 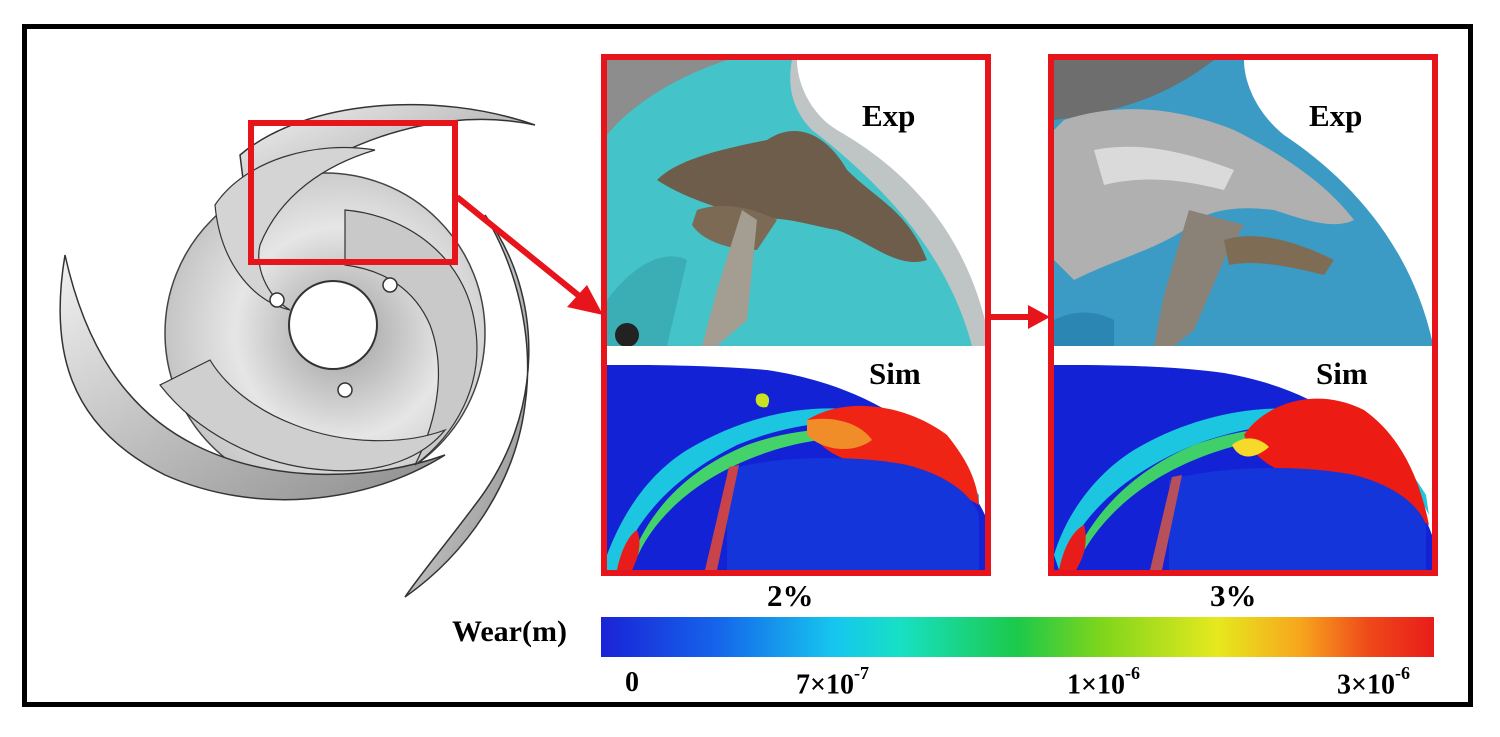 I want to click on zoom-arrow, so click(x=529, y=255).